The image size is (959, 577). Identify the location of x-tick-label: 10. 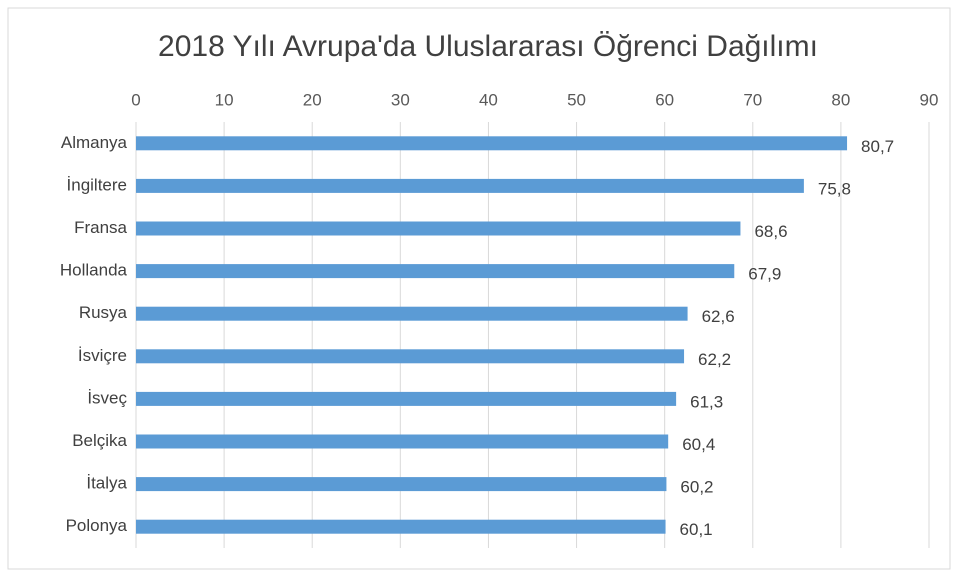
(224, 99).